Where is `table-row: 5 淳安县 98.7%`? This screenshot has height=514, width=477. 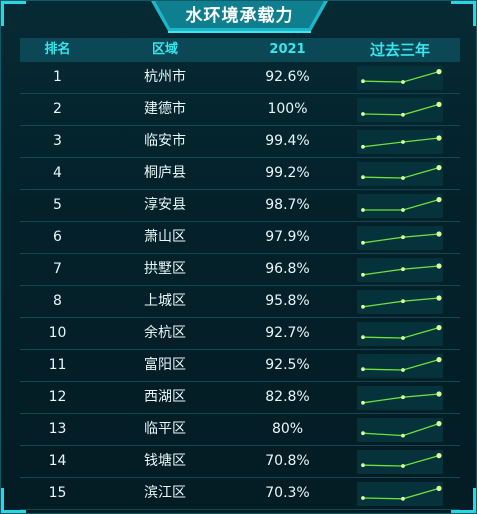
table-row: 5 淳安县 98.7% is located at coordinates (240, 206).